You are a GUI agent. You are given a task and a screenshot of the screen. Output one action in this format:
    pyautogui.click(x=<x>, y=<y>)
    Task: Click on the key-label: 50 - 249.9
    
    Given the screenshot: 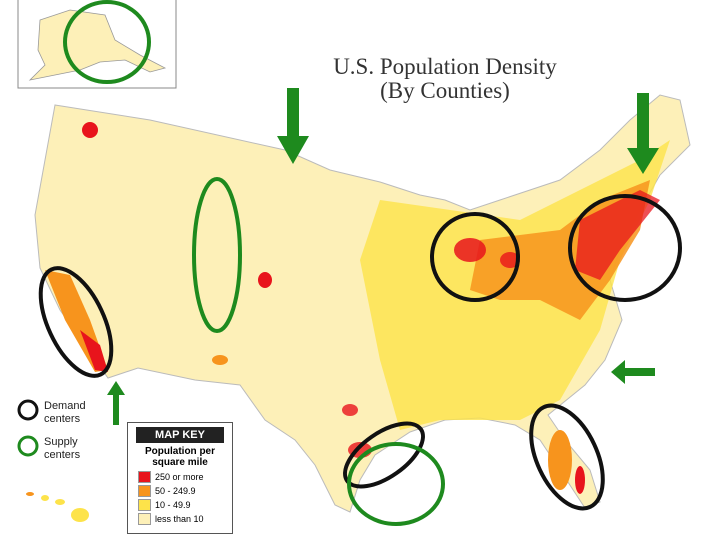 What is the action you would take?
    pyautogui.click(x=175, y=491)
    